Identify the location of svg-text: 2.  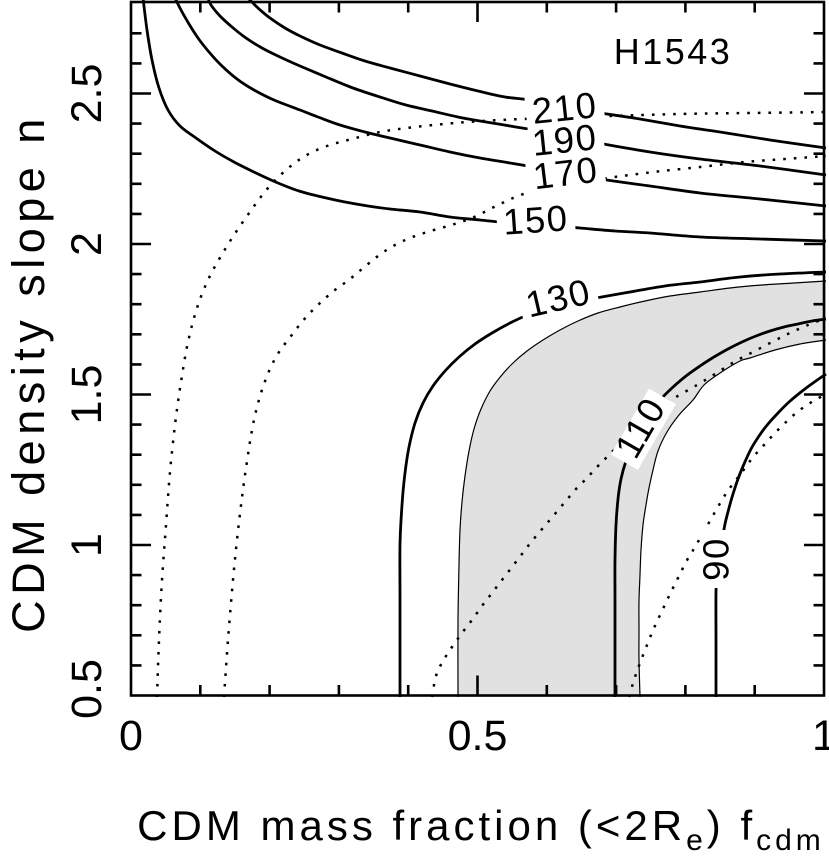
(87, 244).